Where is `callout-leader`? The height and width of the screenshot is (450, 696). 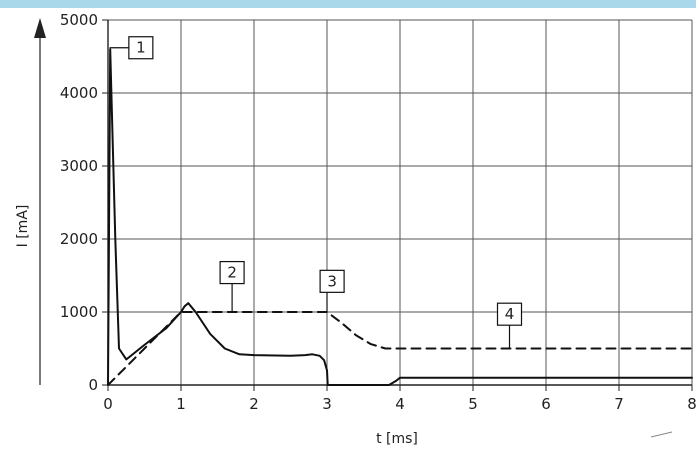
callout-leader is located at coordinates (119, 48).